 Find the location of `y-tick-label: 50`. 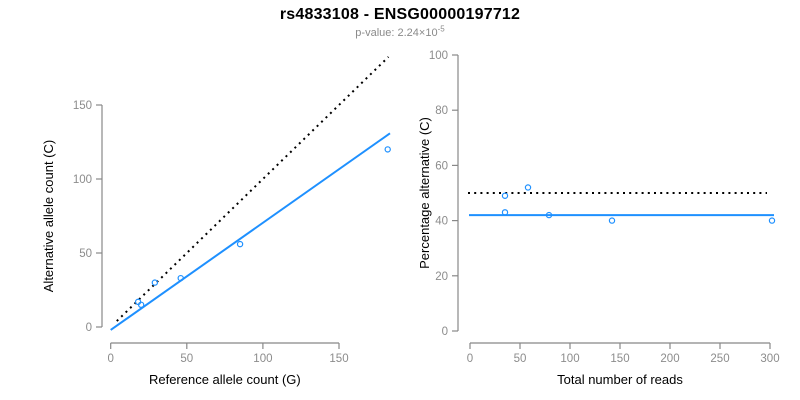

y-tick-label: 50 is located at coordinates (85, 254).